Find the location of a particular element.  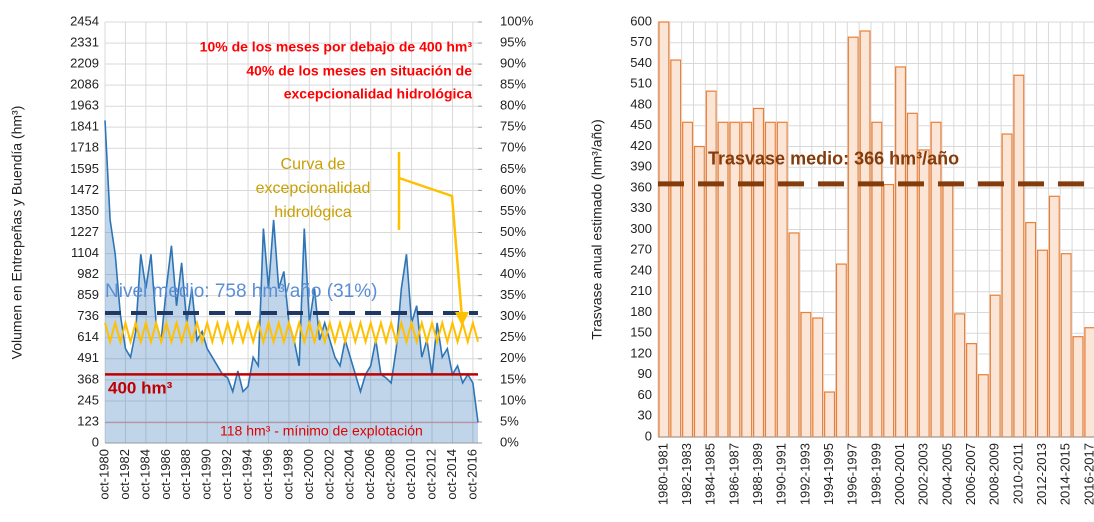

y-tick-label: 1718 is located at coordinates (84, 147).